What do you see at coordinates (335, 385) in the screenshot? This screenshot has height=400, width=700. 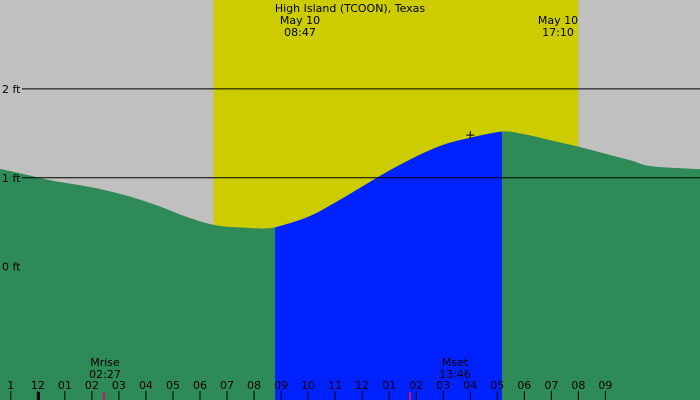 I see `x-tick-label: 11` at bounding box center [335, 385].